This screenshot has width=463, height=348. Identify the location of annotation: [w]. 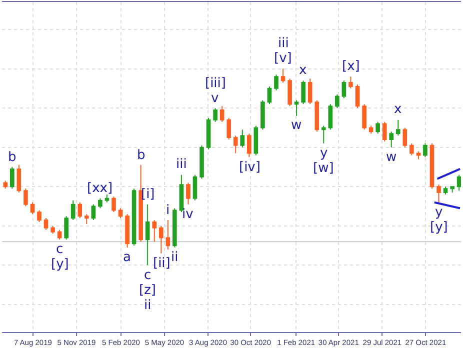
(323, 168).